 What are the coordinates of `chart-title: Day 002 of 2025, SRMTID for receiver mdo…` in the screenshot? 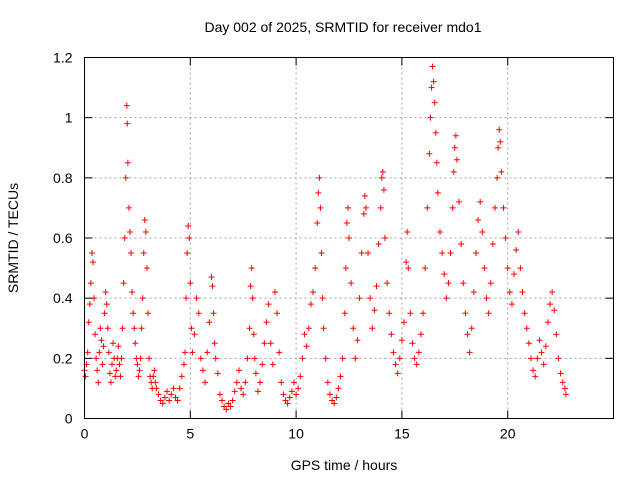 It's located at (342, 27).